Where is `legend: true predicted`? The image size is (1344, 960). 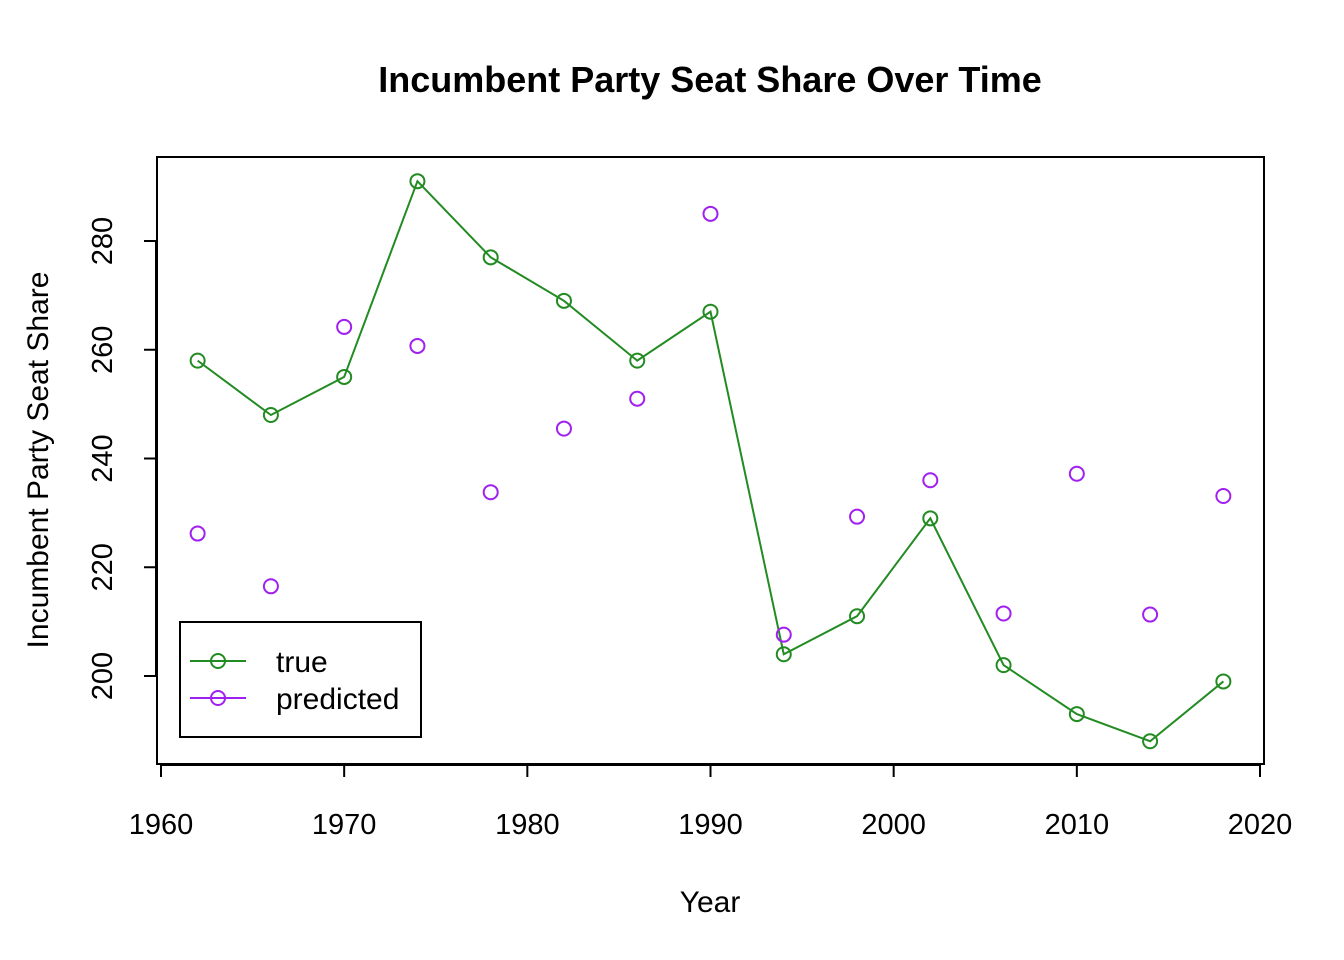
legend: true predicted is located at coordinates (300, 679).